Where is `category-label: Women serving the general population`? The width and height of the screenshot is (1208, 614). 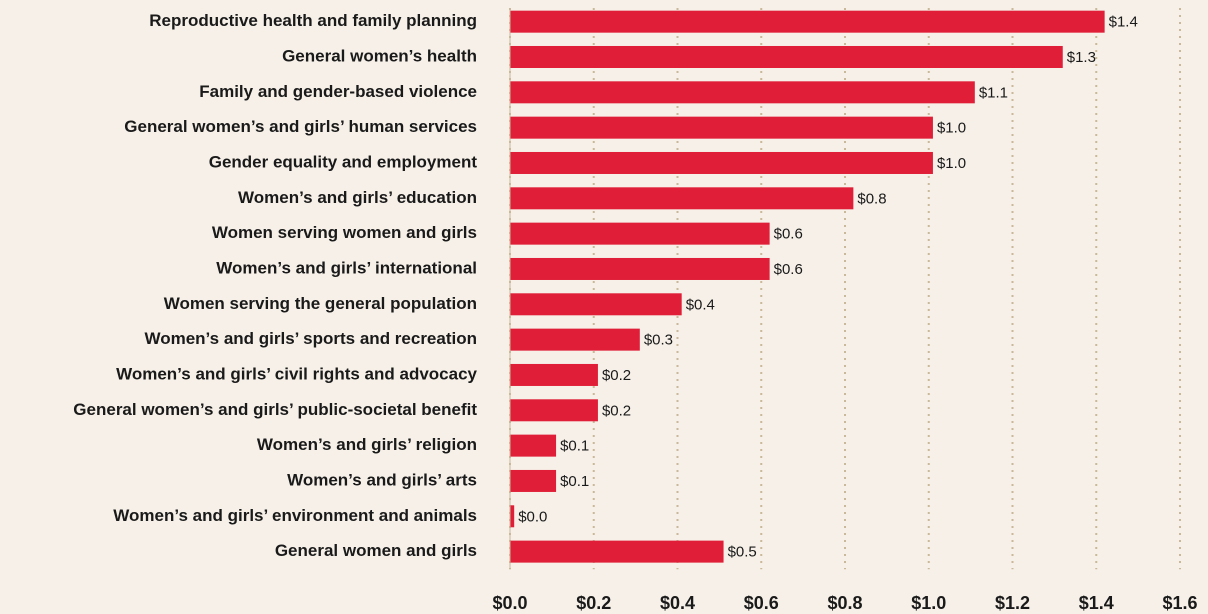
category-label: Women serving the general population is located at coordinates (320, 303).